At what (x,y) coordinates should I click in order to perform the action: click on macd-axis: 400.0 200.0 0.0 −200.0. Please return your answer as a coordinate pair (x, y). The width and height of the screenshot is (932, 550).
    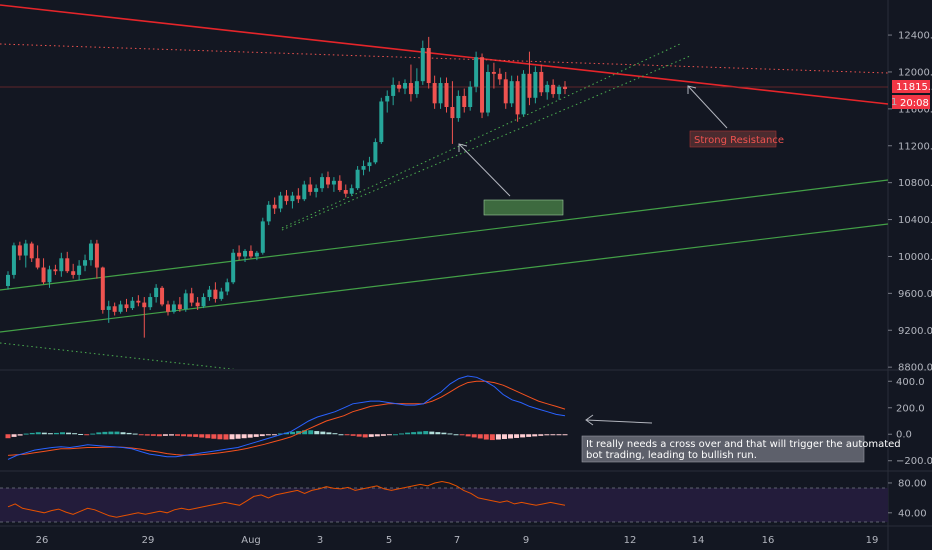
    Looking at the image, I should click on (910, 422).